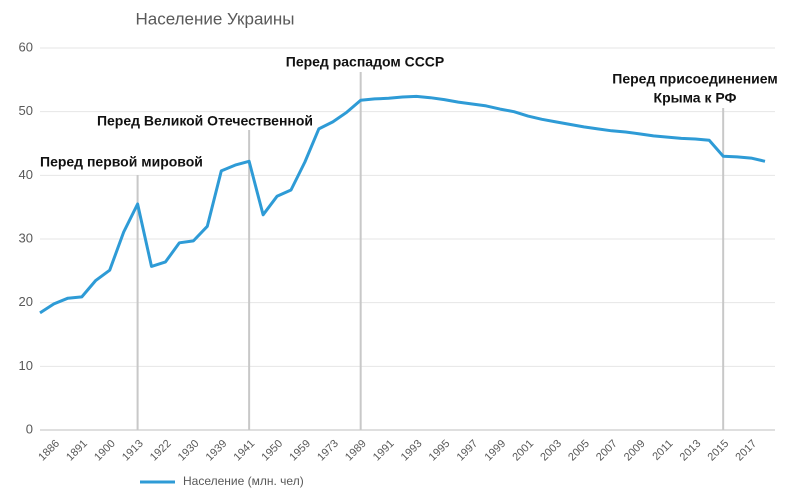 This screenshot has width=800, height=500. I want to click on x-tick-label: 1886, so click(49, 451).